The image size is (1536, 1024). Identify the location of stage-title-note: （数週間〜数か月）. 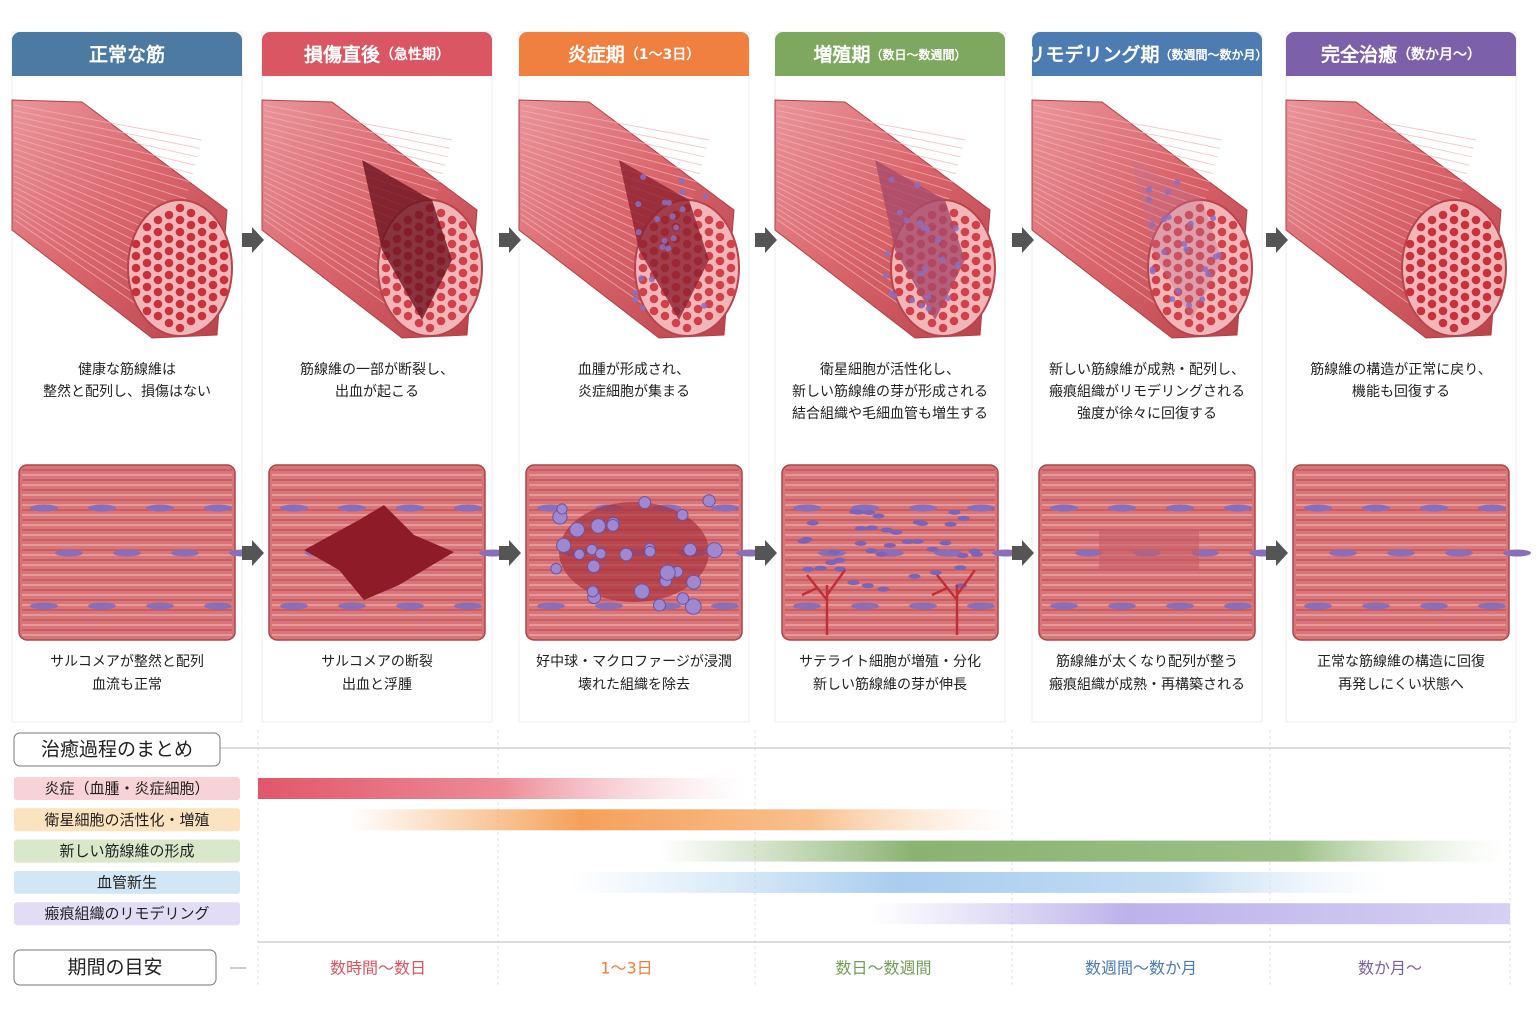
(1214, 54).